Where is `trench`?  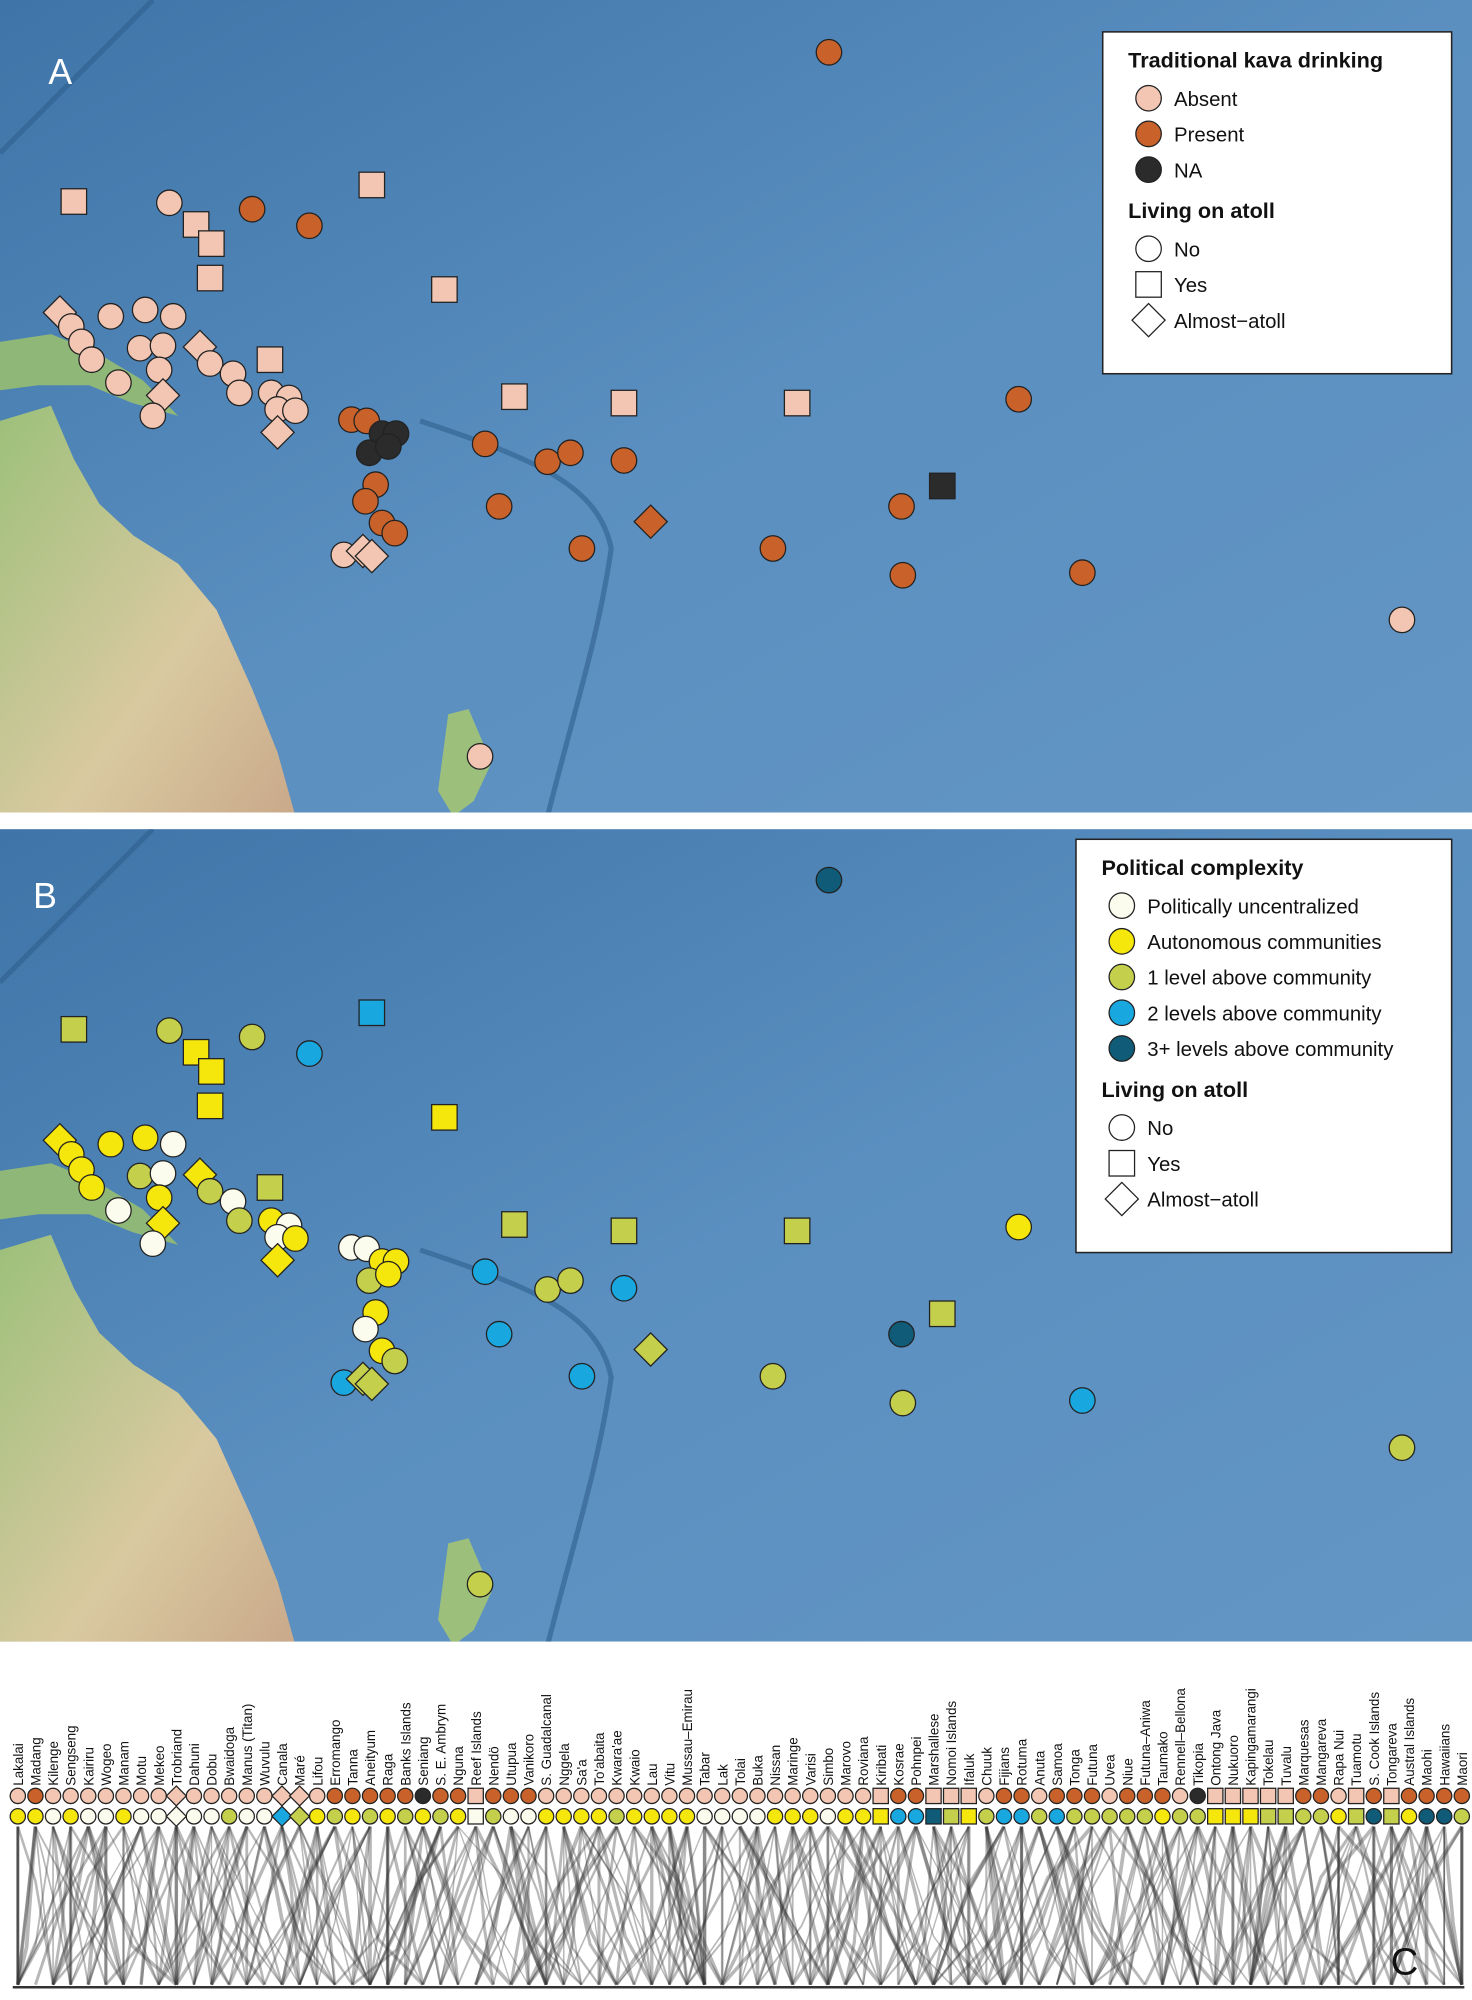 trench is located at coordinates (77, 906).